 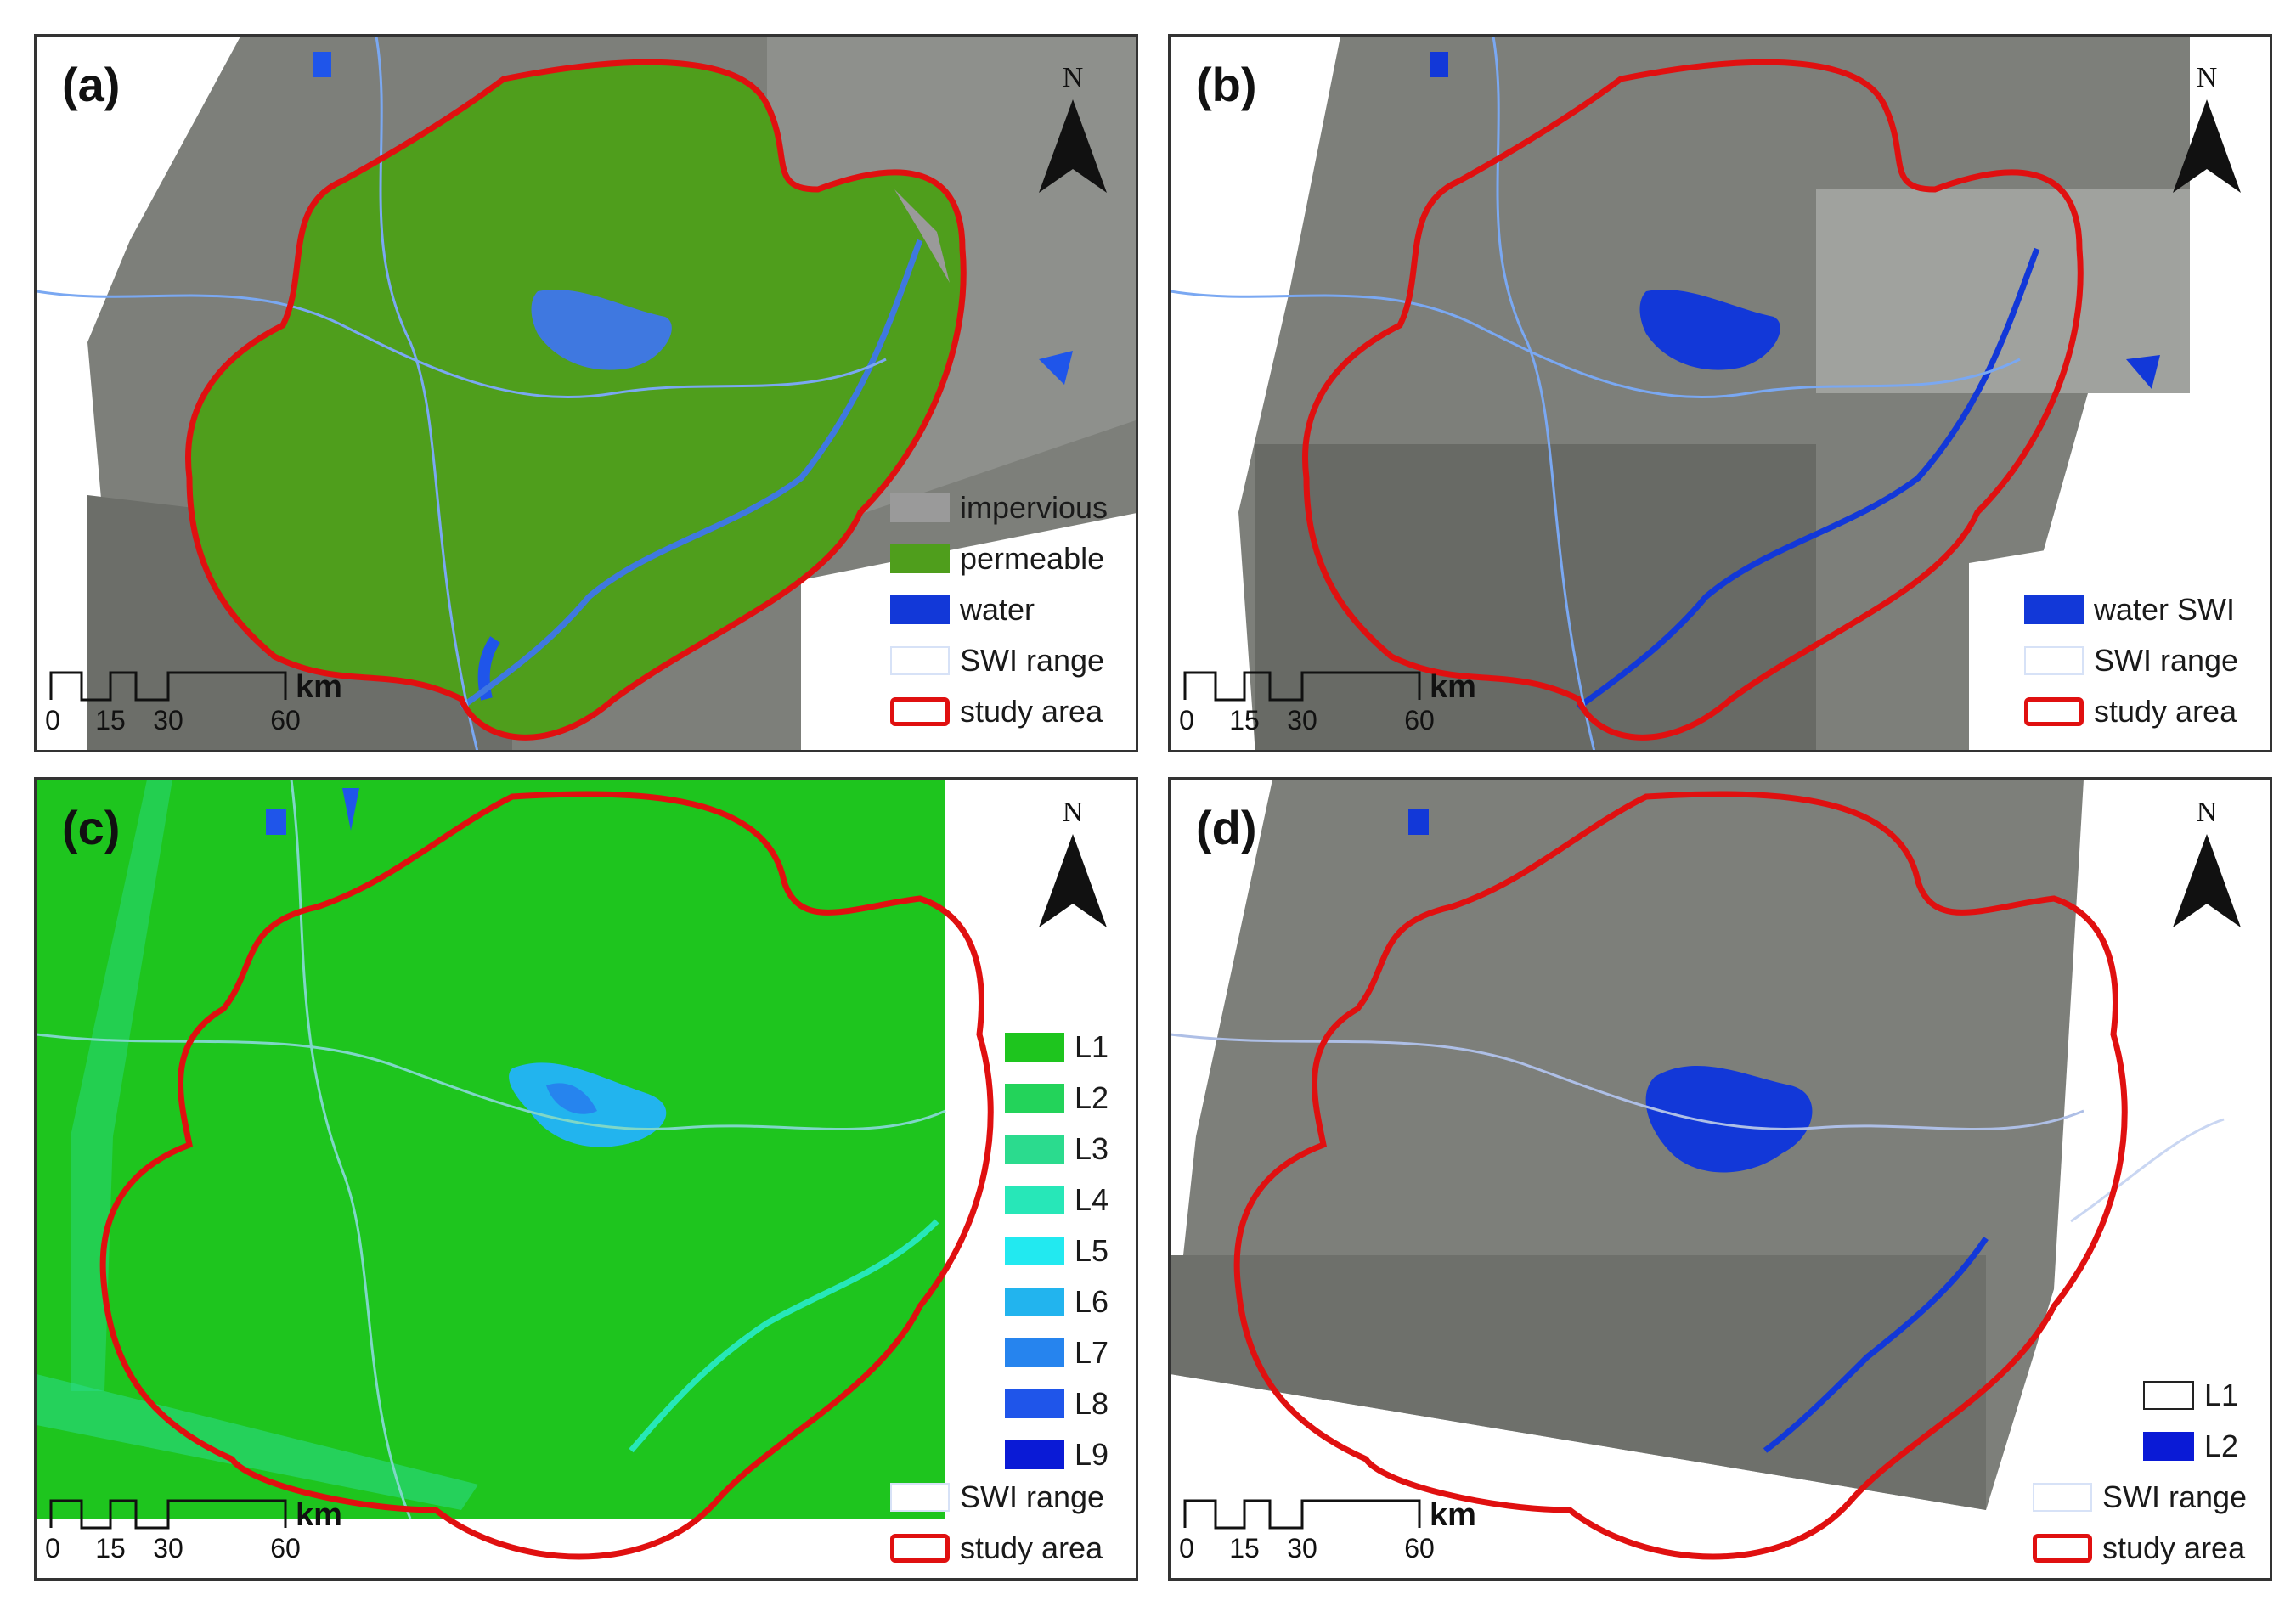 I want to click on legend-item-l3: L3, so click(x=1057, y=1149).